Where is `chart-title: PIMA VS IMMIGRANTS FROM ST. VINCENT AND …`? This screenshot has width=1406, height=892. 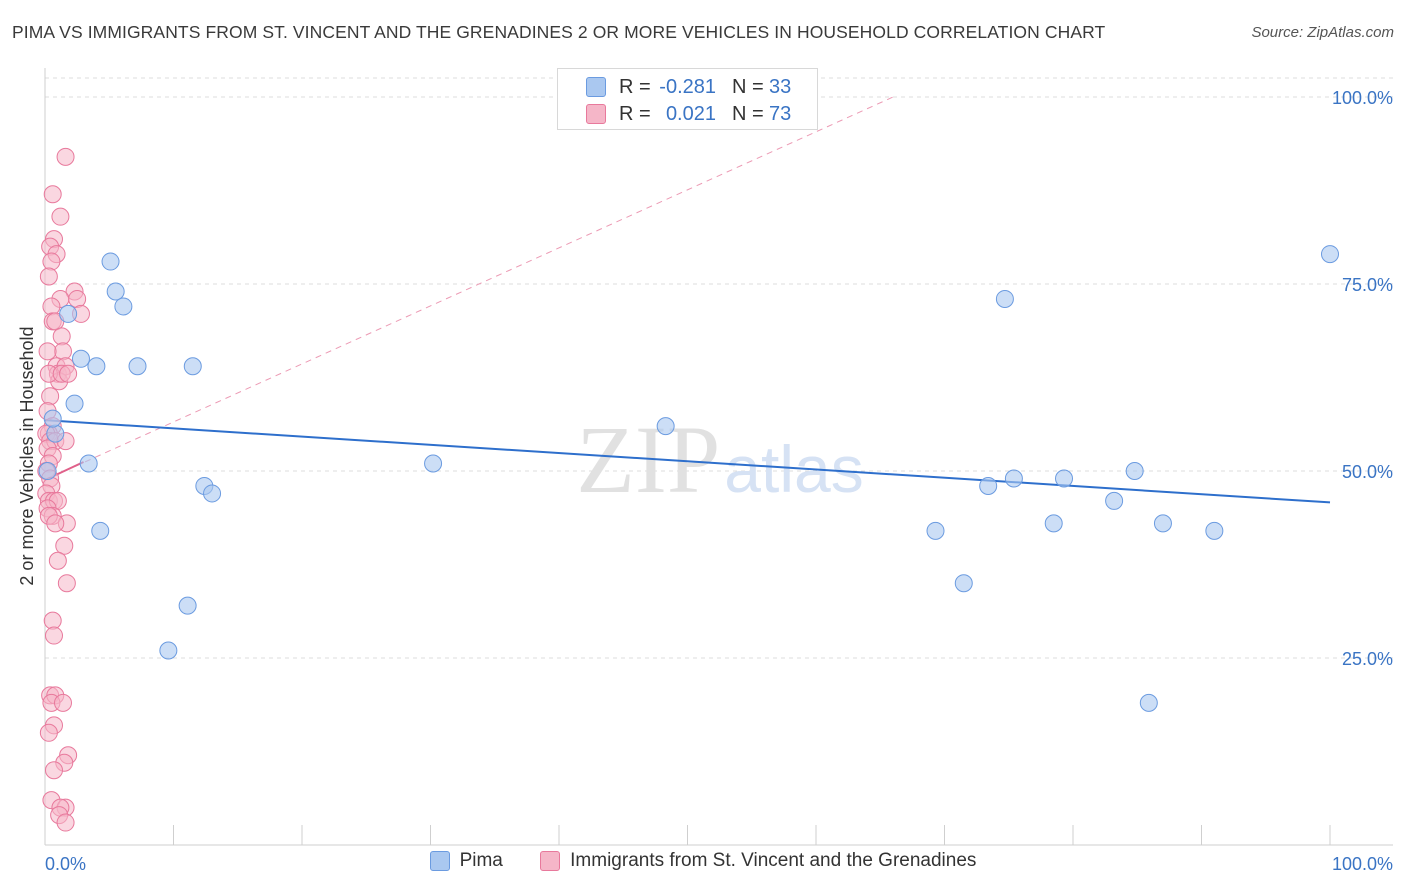 chart-title: PIMA VS IMMIGRANTS FROM ST. VINCENT AND … is located at coordinates (559, 32).